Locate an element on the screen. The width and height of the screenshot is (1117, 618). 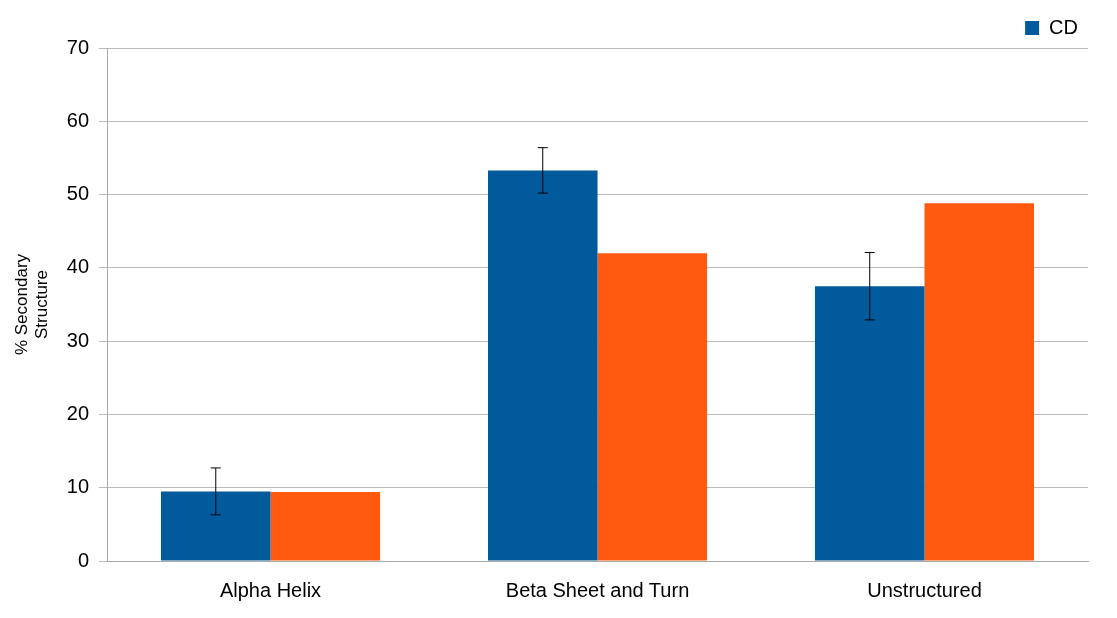
y-tick-label: 50 is located at coordinates (78, 193).